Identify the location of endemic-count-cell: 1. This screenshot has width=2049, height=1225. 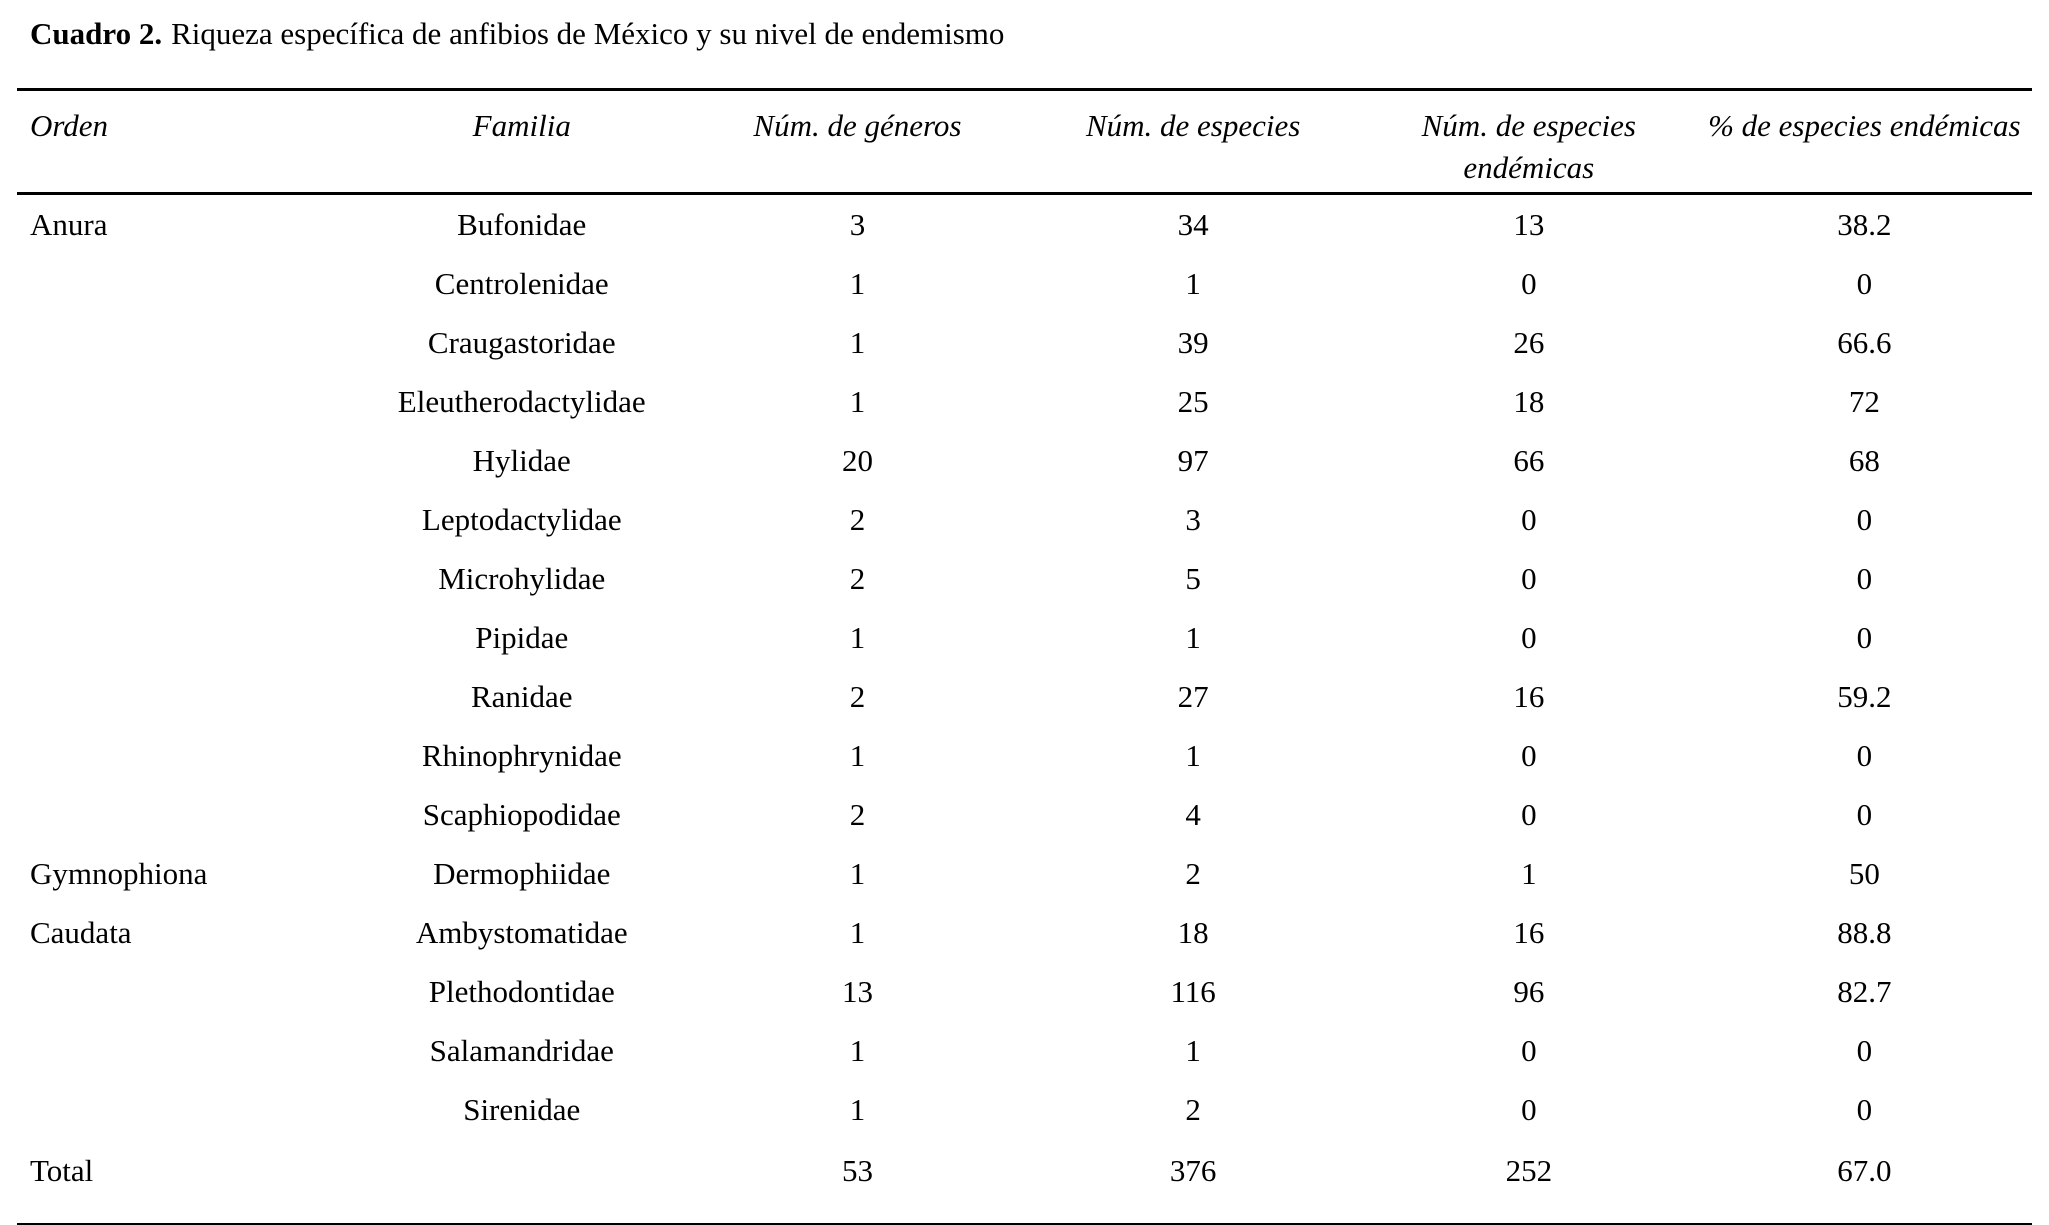
(1529, 873).